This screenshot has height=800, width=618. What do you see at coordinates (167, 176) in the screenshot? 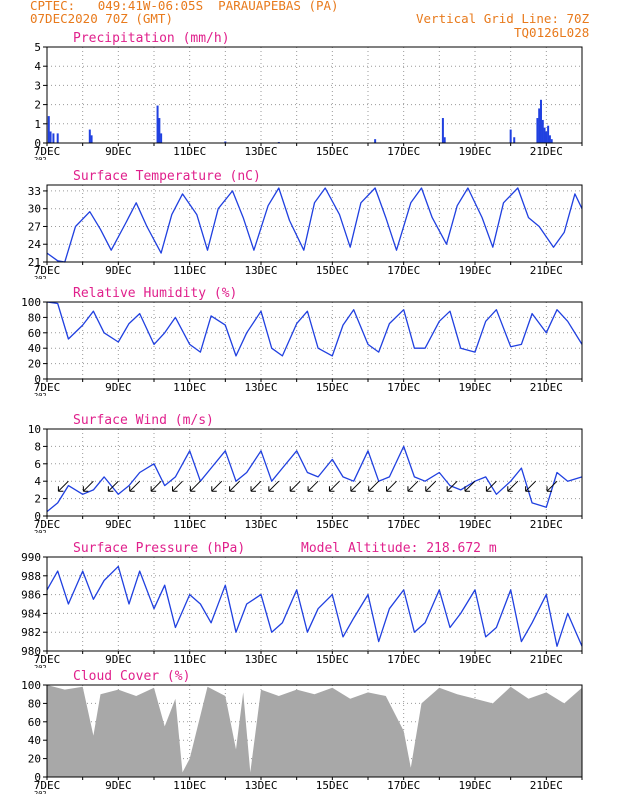
I see `temp-title: Surface Temperature (nC)` at bounding box center [167, 176].